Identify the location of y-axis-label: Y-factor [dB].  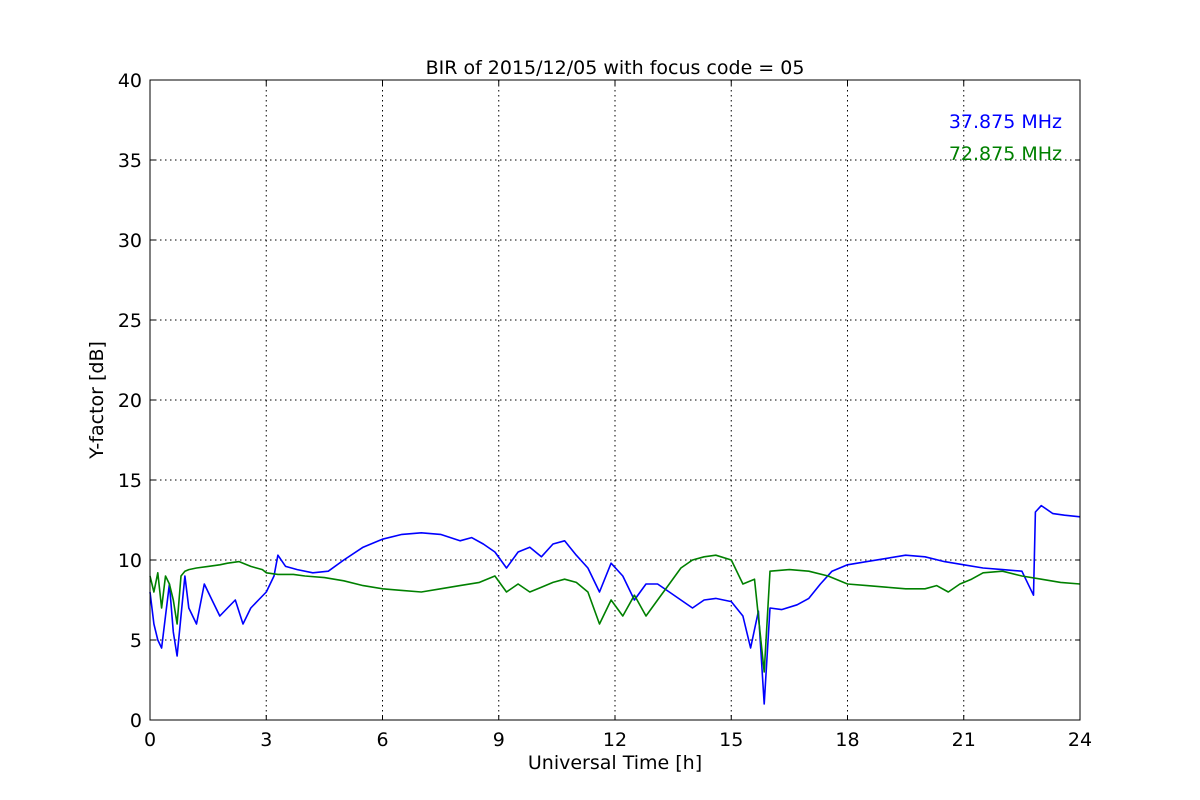
(97, 400).